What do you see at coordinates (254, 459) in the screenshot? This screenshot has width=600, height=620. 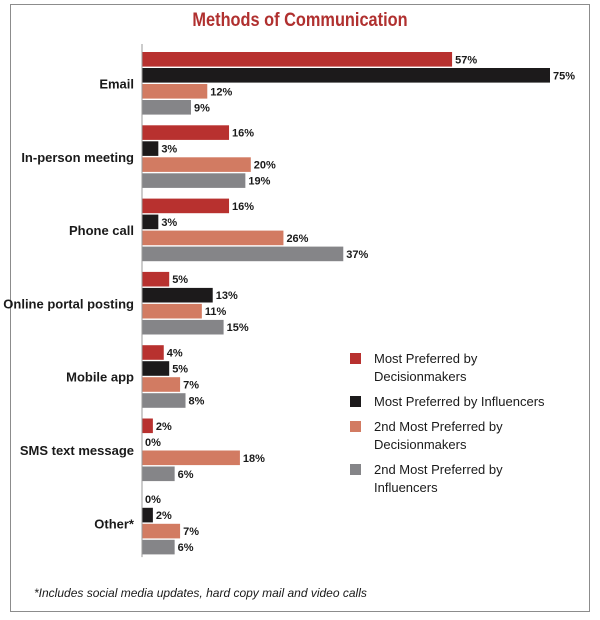 I see `value-label-sms-text-message-s2: 18%` at bounding box center [254, 459].